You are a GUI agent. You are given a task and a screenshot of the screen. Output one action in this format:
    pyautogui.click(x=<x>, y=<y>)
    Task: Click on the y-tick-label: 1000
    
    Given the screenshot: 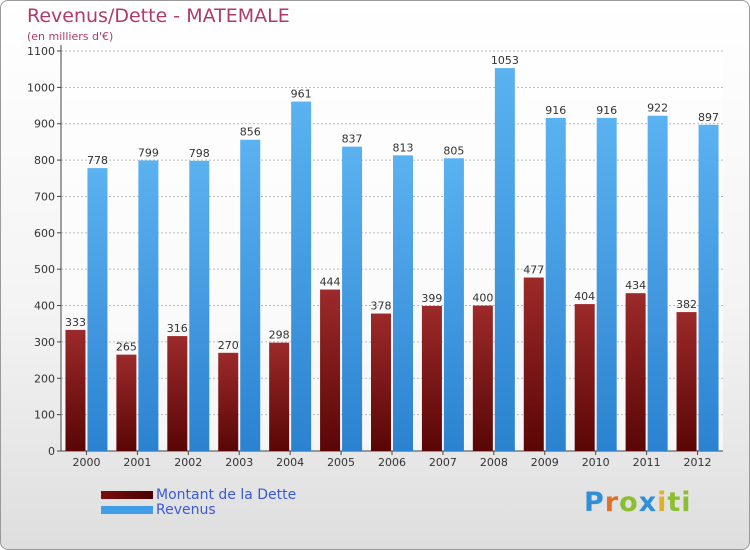 What is the action you would take?
    pyautogui.click(x=41, y=87)
    